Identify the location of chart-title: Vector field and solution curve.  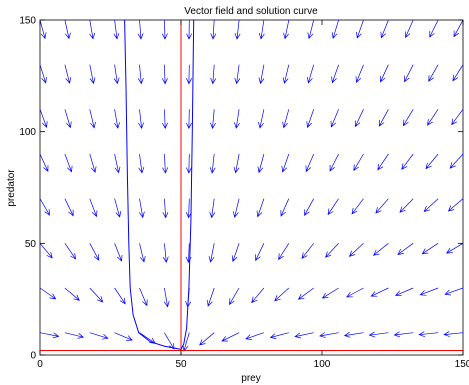
(251, 11).